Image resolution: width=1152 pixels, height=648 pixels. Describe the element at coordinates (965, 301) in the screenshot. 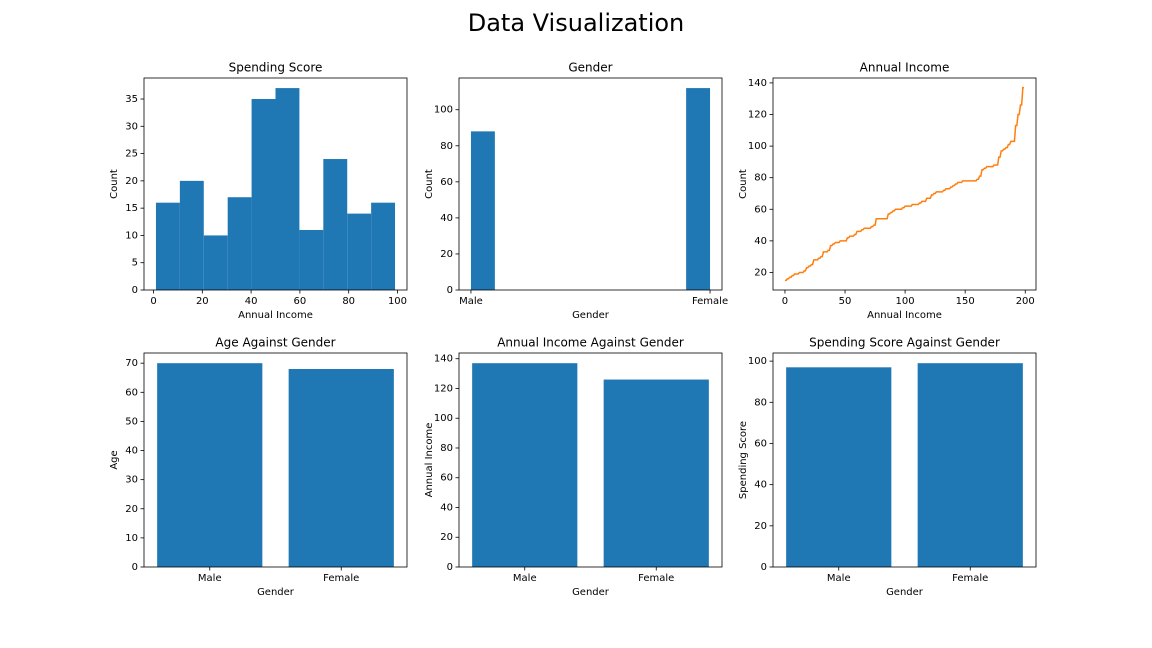

I see `x-tick-label: 150` at that location.